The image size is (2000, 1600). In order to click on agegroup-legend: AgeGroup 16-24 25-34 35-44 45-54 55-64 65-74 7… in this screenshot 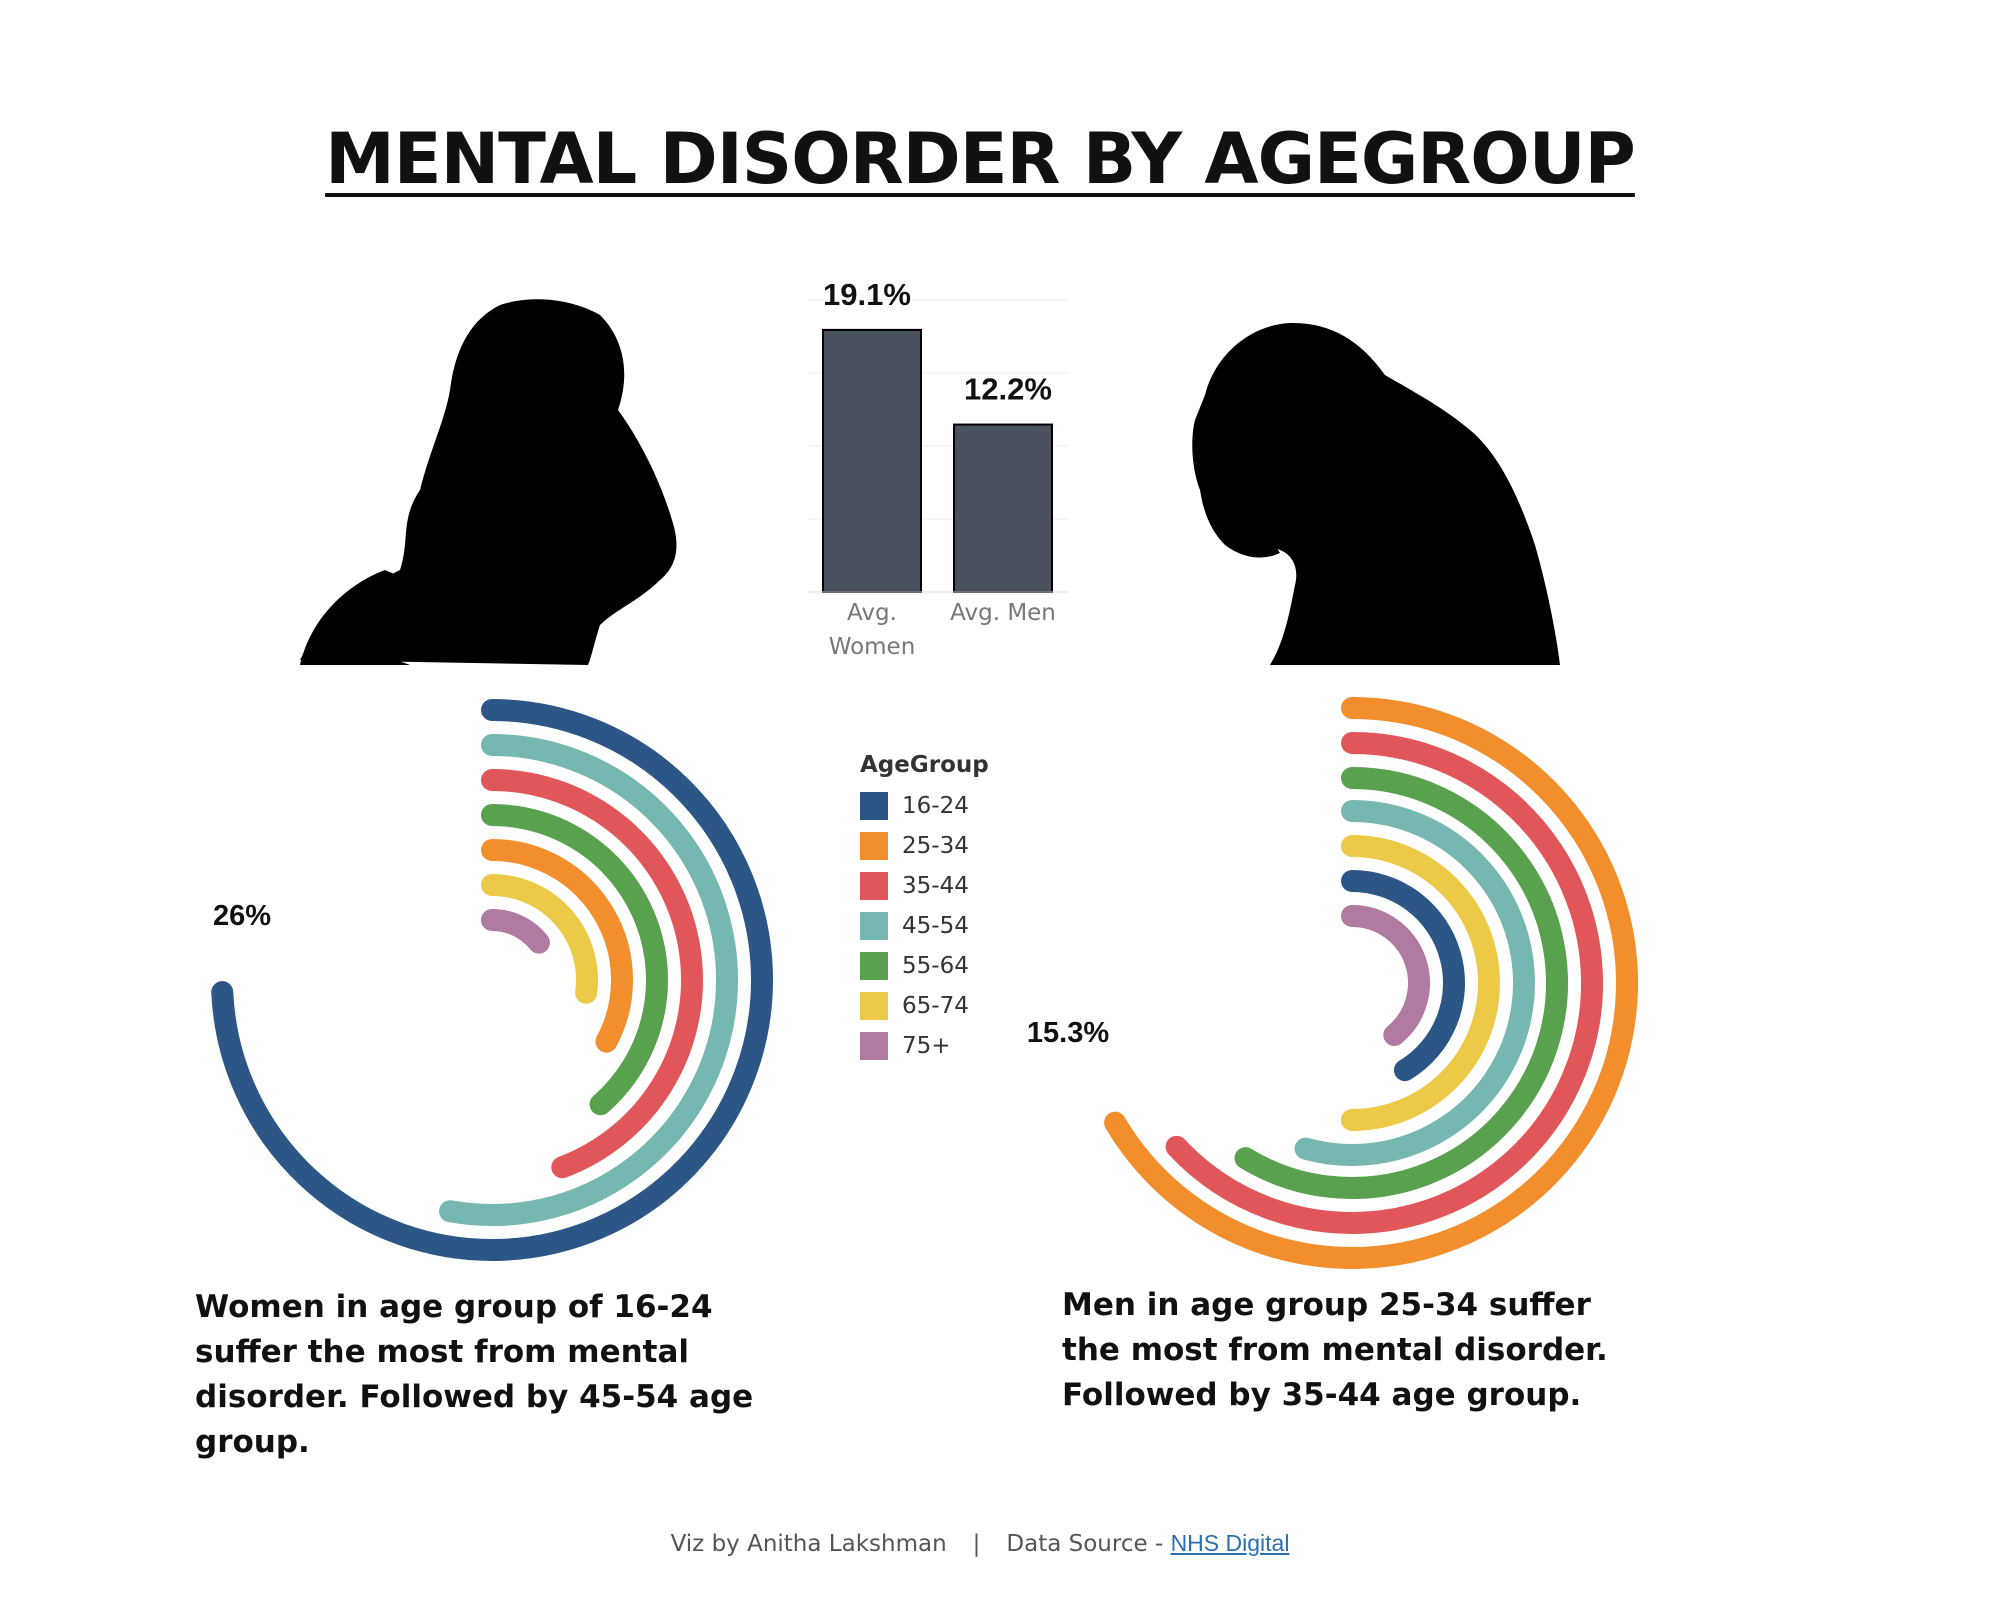, I will do `click(924, 909)`.